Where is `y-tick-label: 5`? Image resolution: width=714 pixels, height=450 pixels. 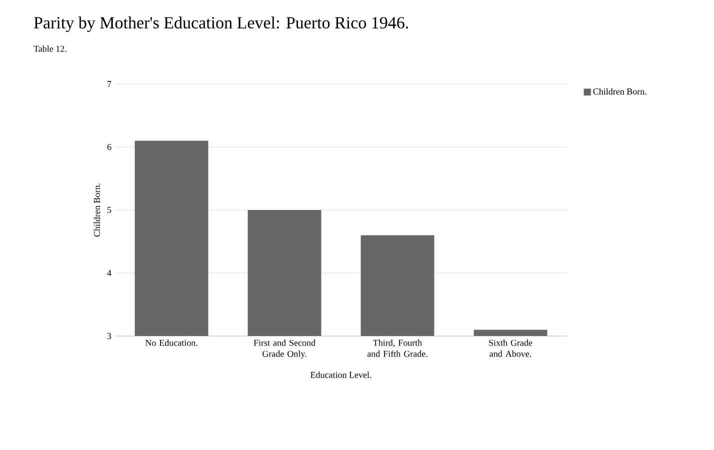 y-tick-label: 5 is located at coordinates (109, 210).